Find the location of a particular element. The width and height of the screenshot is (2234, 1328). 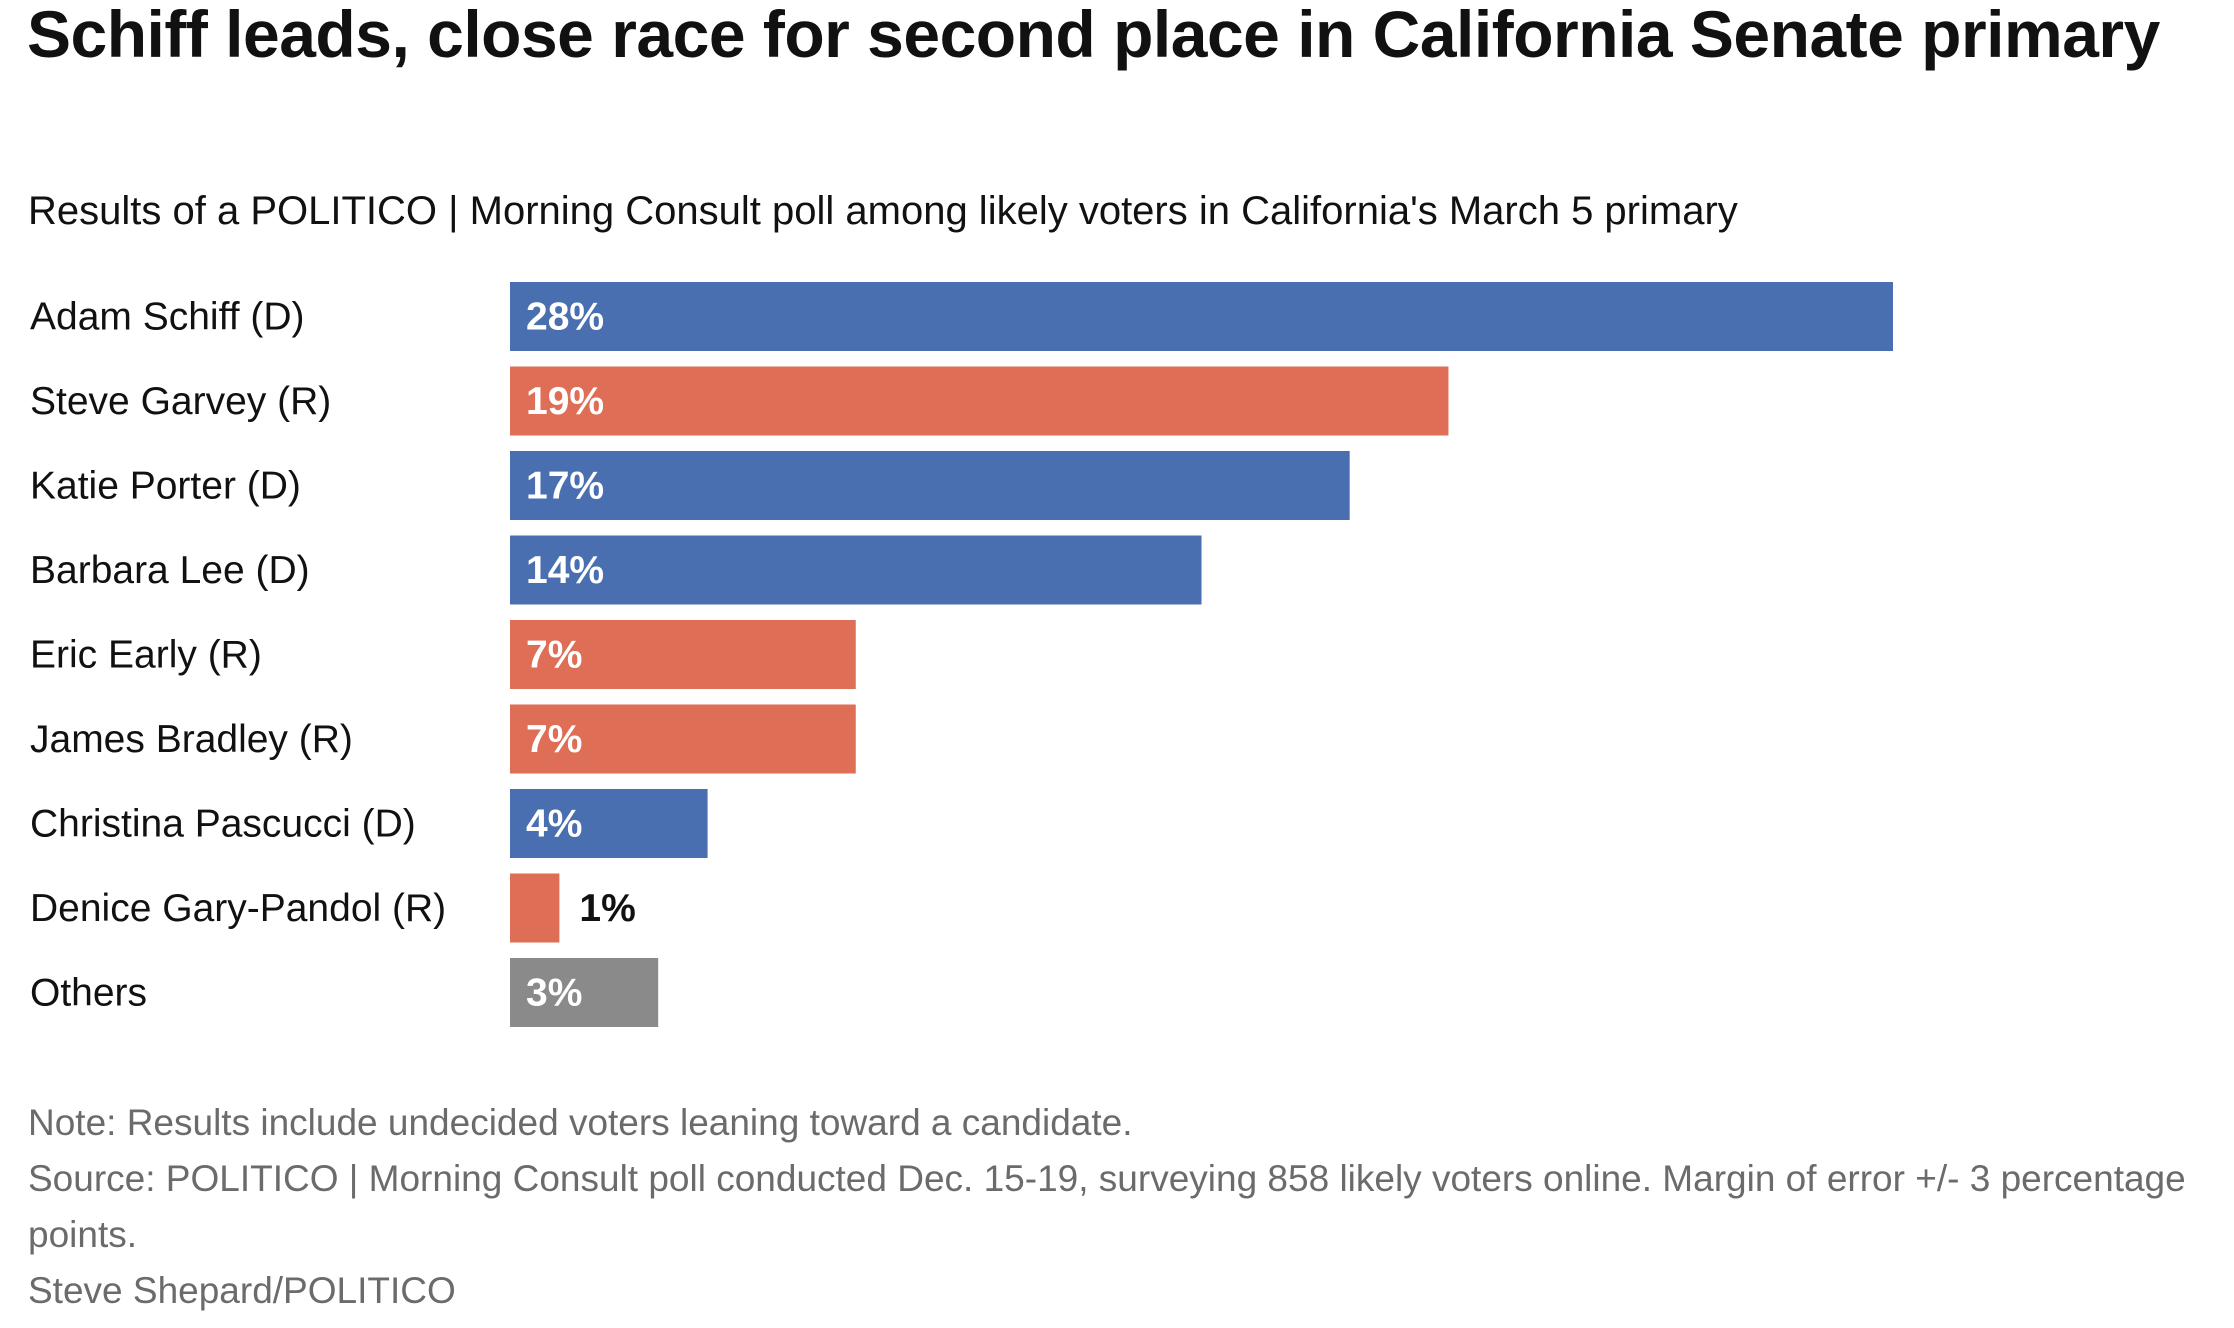

category-label: James Bradley (R) is located at coordinates (191, 739).